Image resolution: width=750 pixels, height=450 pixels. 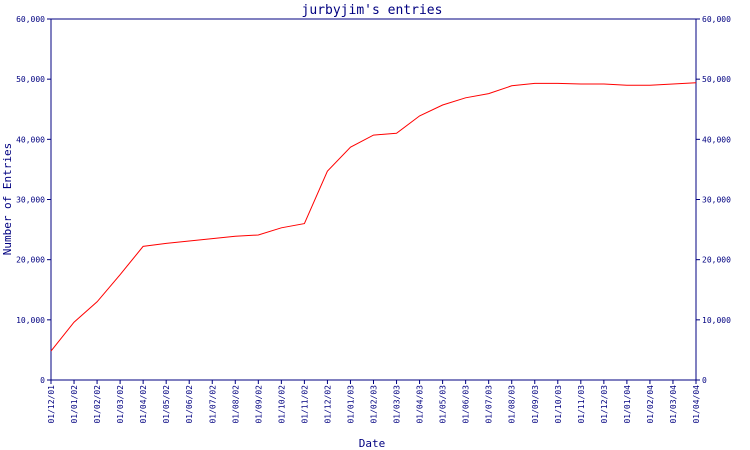 What do you see at coordinates (30, 139) in the screenshot?
I see `y-tick-label-left: 40,000` at bounding box center [30, 139].